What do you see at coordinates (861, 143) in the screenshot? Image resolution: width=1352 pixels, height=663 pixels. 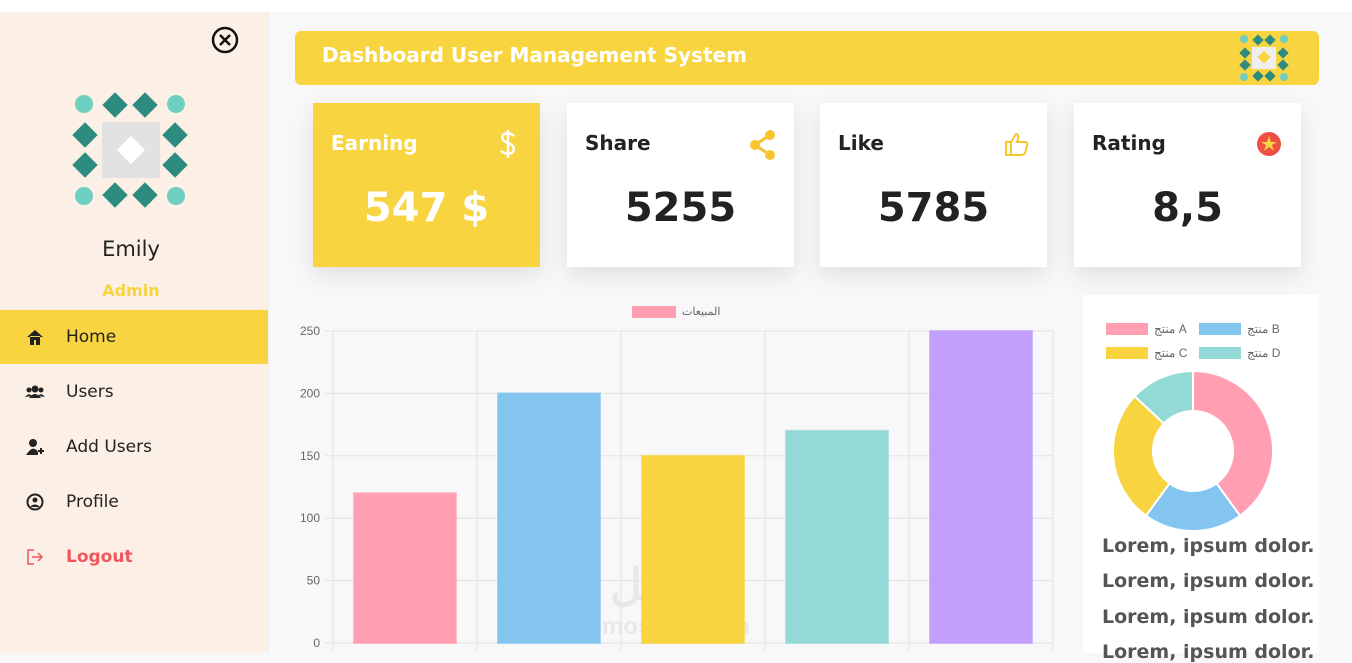 I see `card-label: Like` at bounding box center [861, 143].